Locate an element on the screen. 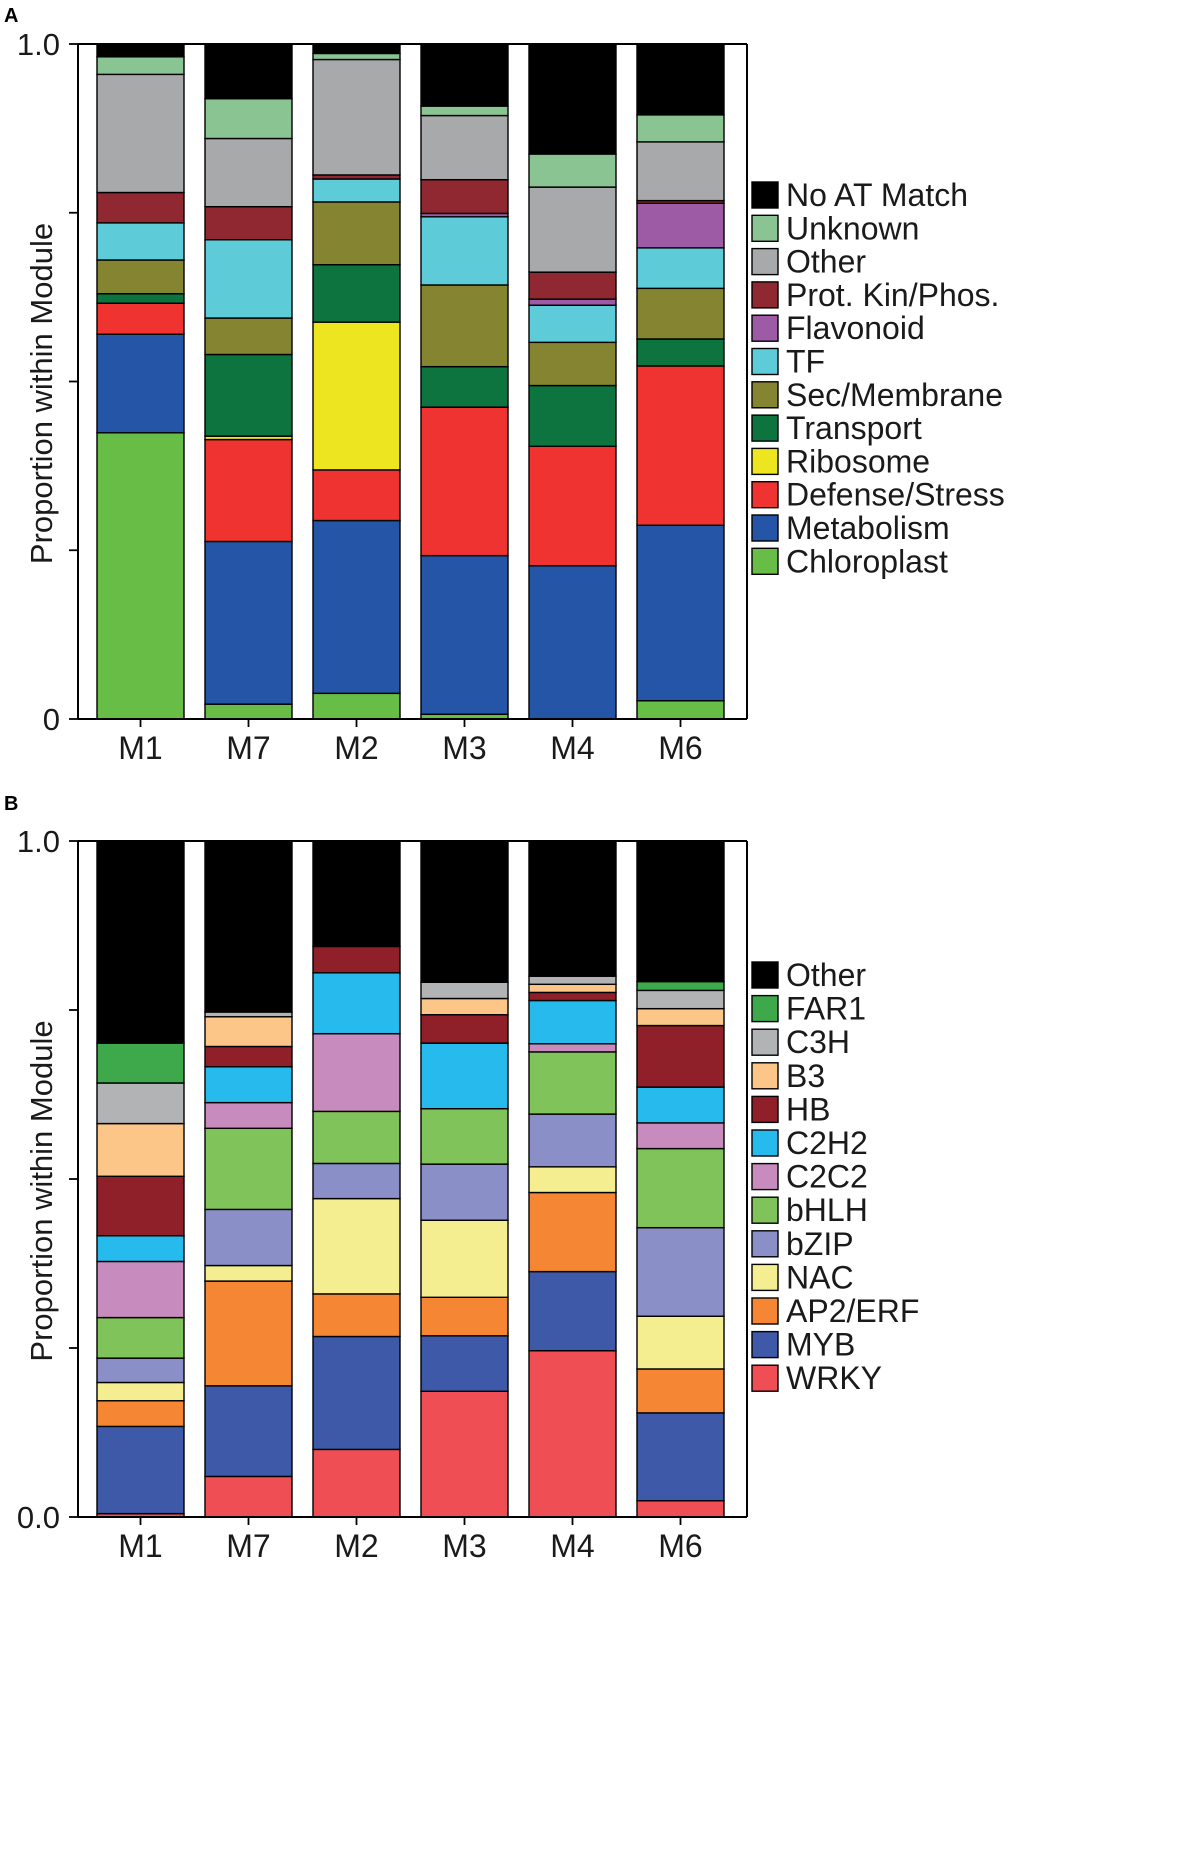 This screenshot has width=1182, height=1863. legend-label: C2H2 is located at coordinates (827, 1143).